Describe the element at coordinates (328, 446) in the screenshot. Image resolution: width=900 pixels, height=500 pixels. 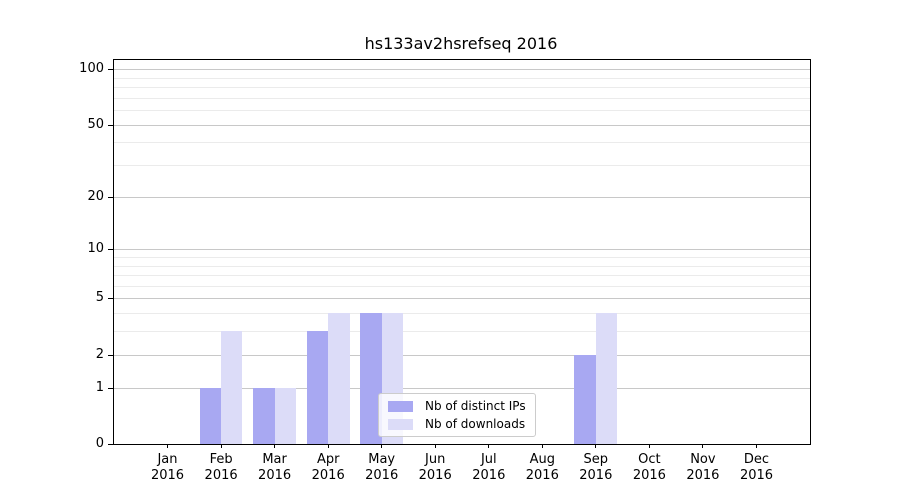
I see `x-tick-mark-apr` at that location.